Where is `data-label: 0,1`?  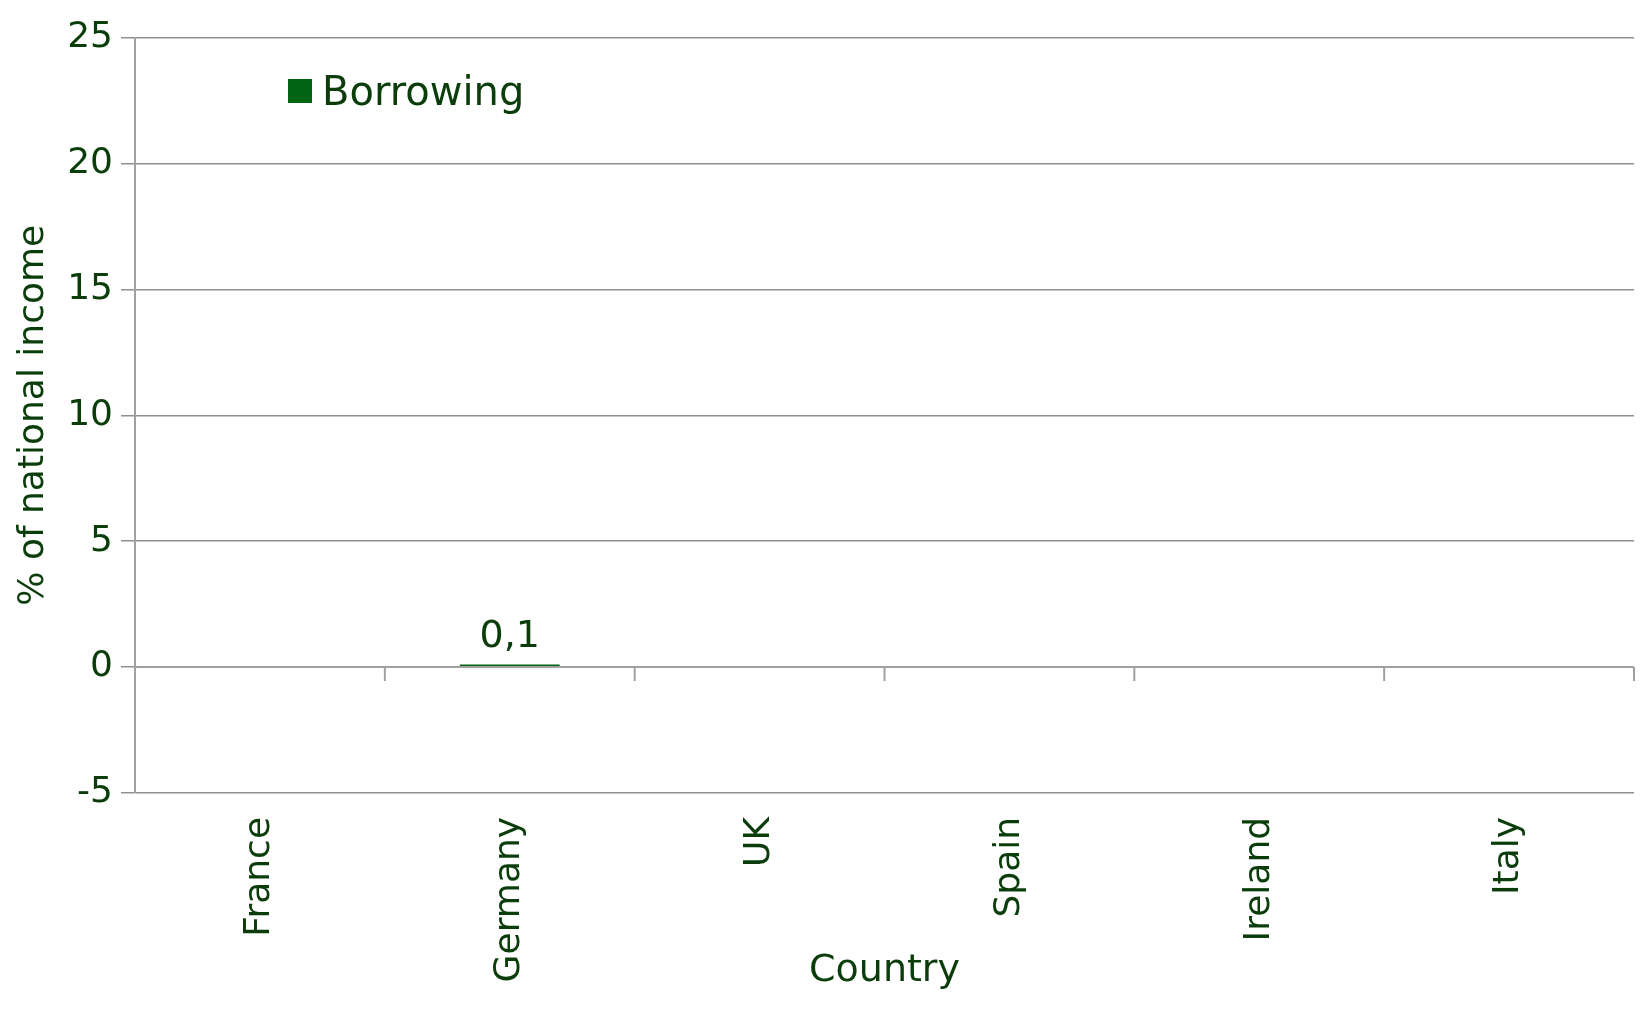 data-label: 0,1 is located at coordinates (509, 634).